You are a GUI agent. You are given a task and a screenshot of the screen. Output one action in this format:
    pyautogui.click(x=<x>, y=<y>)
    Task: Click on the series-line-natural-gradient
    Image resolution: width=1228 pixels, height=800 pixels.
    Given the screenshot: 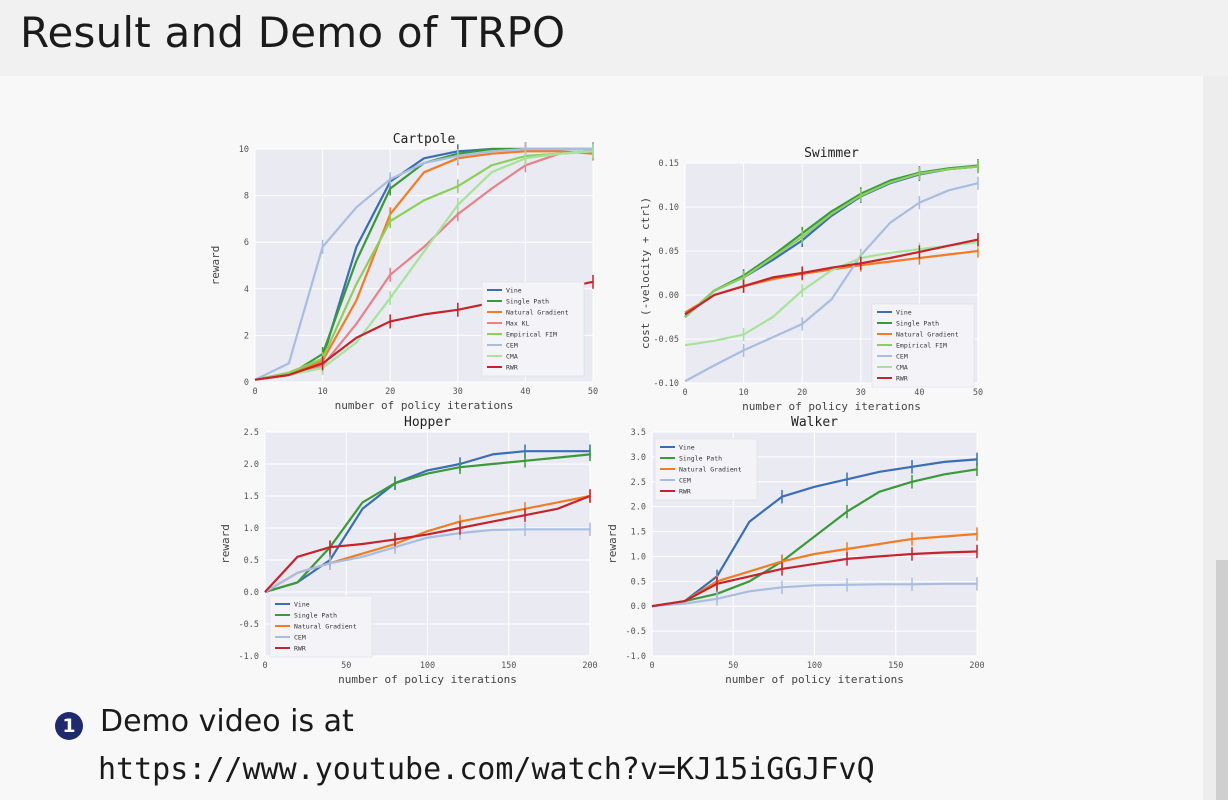 What is the action you would take?
    pyautogui.click(x=424, y=265)
    